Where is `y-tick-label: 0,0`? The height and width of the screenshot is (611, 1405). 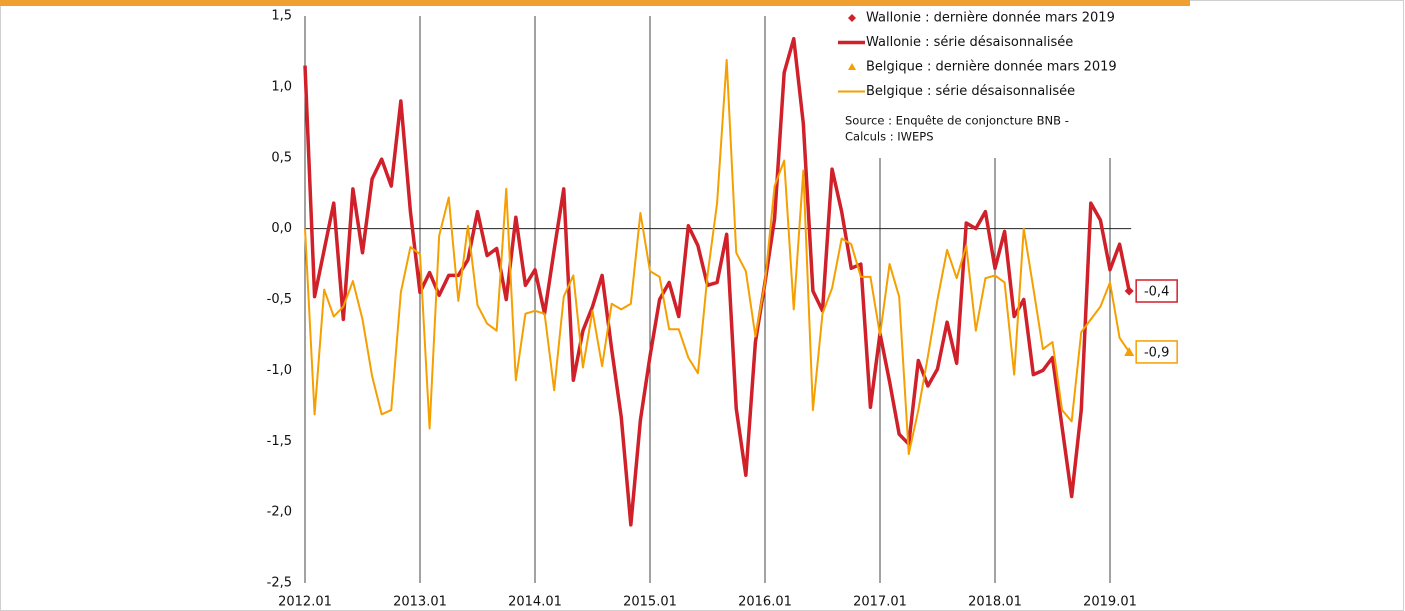 y-tick-label: 0,0 is located at coordinates (281, 228).